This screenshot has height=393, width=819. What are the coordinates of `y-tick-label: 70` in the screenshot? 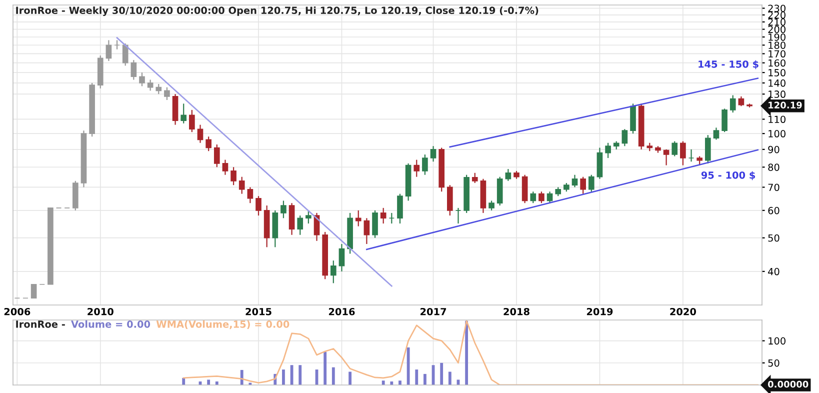 It's located at (774, 188).